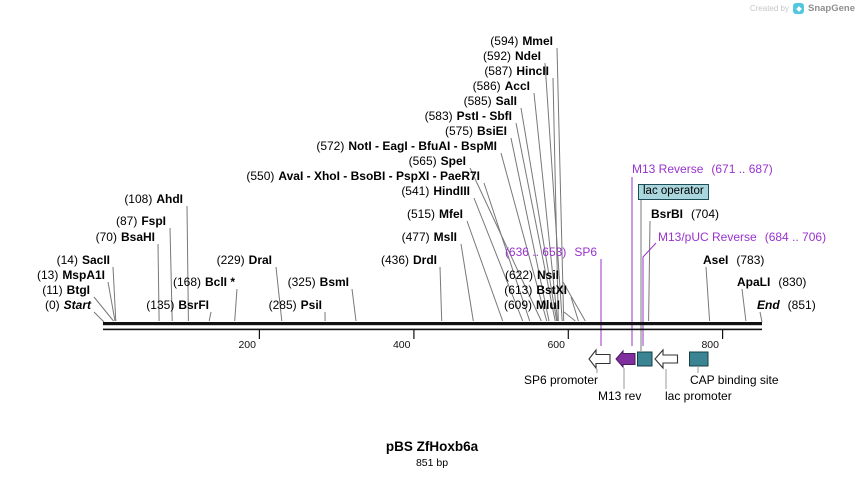  I want to click on watermark-brand: SnapGene, so click(831, 8).